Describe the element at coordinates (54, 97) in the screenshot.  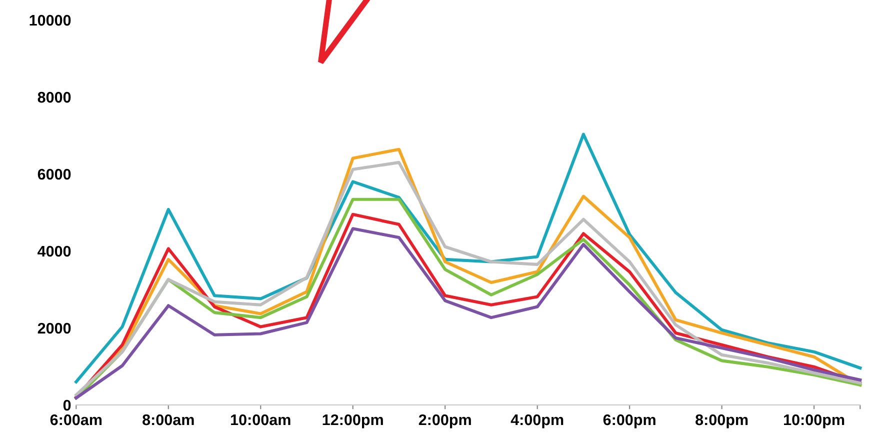
I see `y-tick-label: 8000` at that location.